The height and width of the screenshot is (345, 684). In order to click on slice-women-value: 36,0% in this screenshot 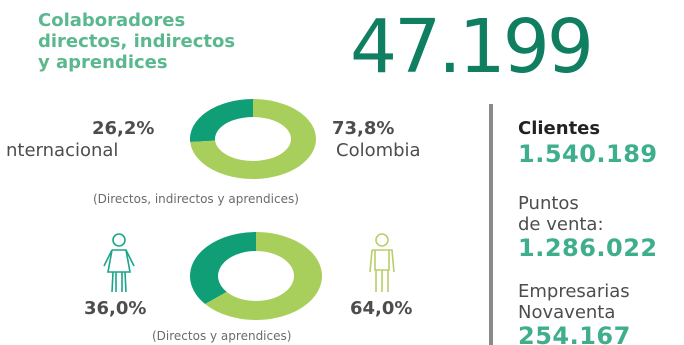, I will do `click(115, 308)`.